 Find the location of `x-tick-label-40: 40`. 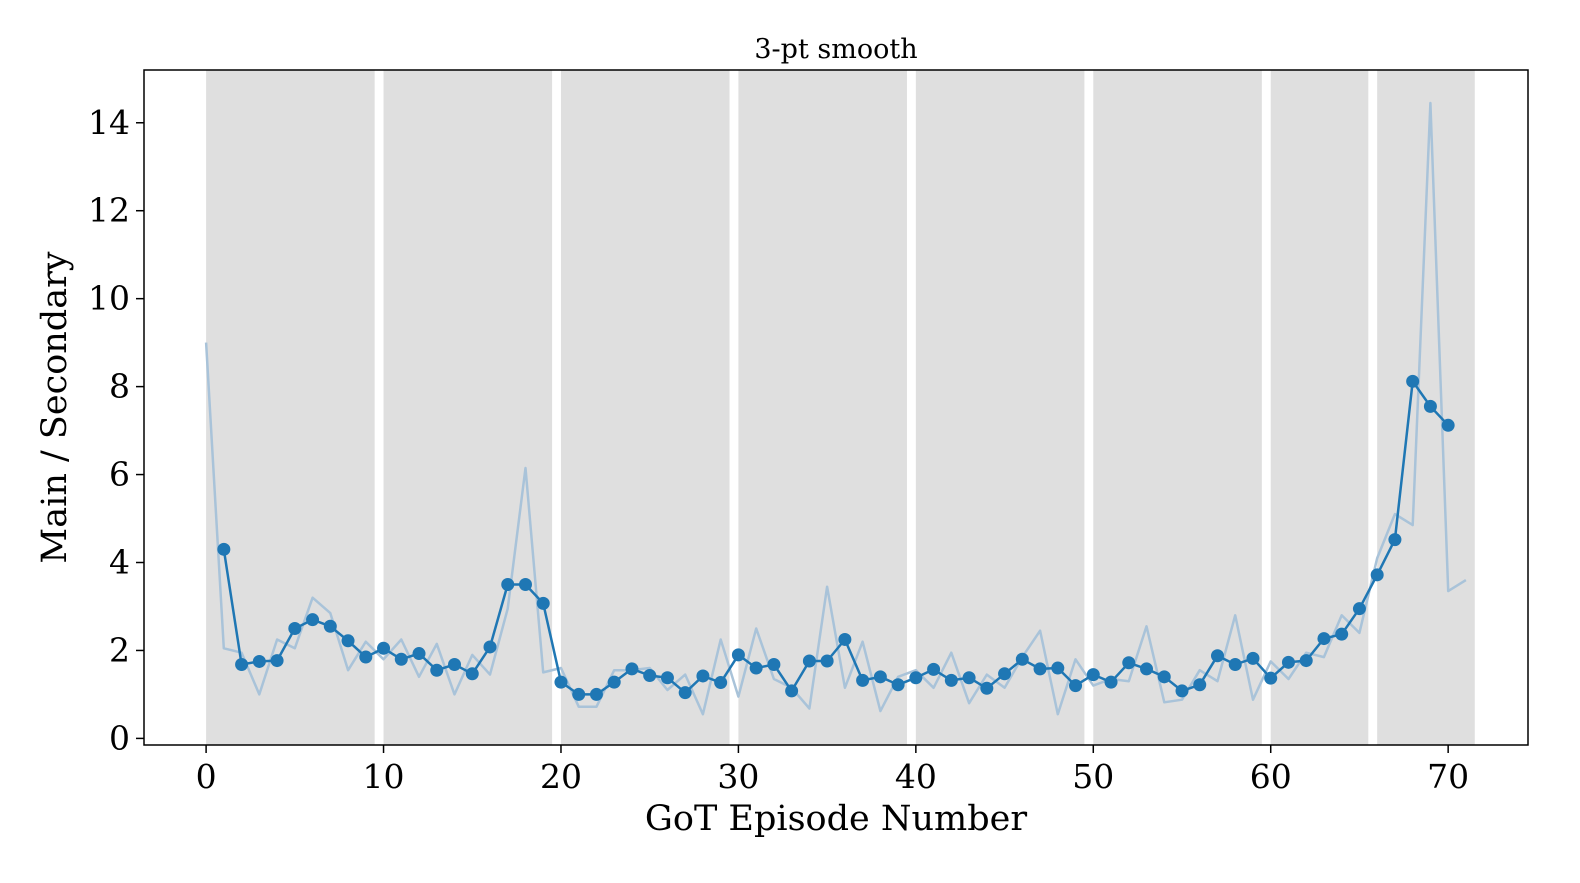

x-tick-label-40: 40 is located at coordinates (916, 776).